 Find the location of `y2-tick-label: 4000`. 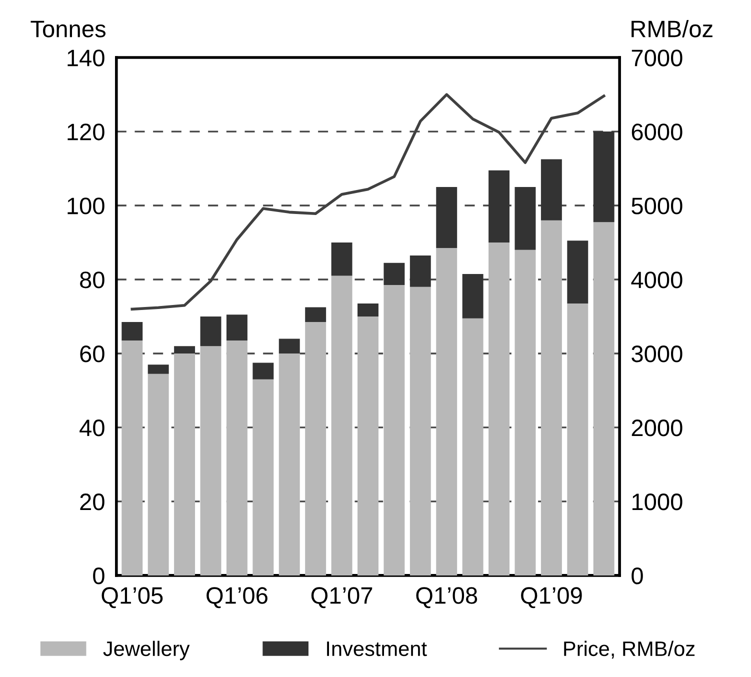

y2-tick-label: 4000 is located at coordinates (656, 280).